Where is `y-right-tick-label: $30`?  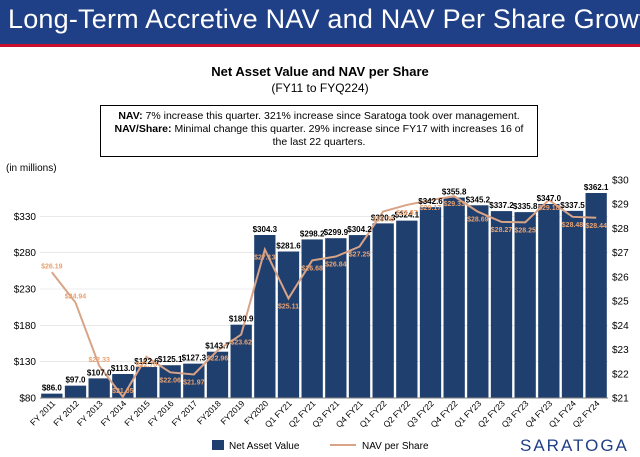 y-right-tick-label: $30 is located at coordinates (620, 181).